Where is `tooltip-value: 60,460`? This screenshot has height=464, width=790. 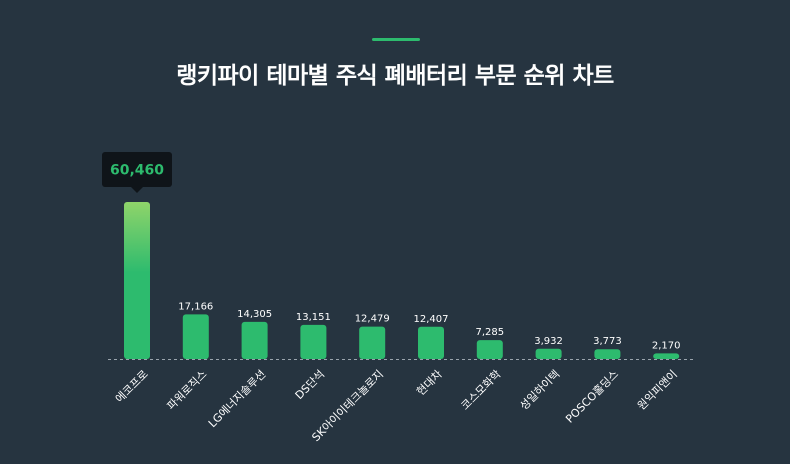 tooltip-value: 60,460 is located at coordinates (137, 171).